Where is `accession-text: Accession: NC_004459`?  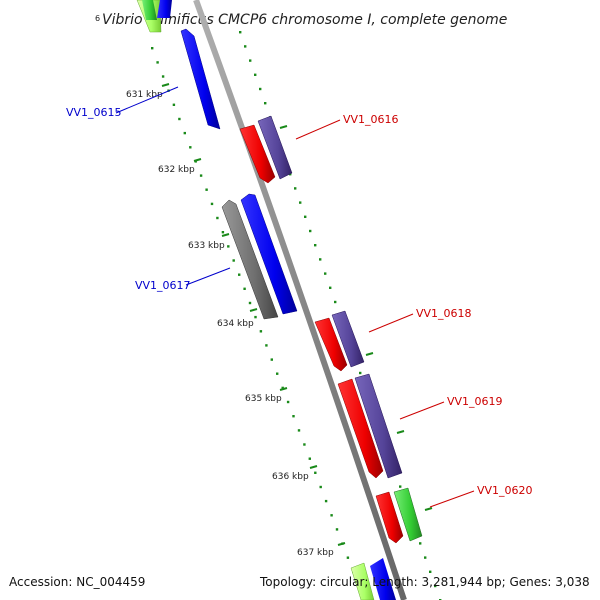 accession-text: Accession: NC_004459 is located at coordinates (77, 582).